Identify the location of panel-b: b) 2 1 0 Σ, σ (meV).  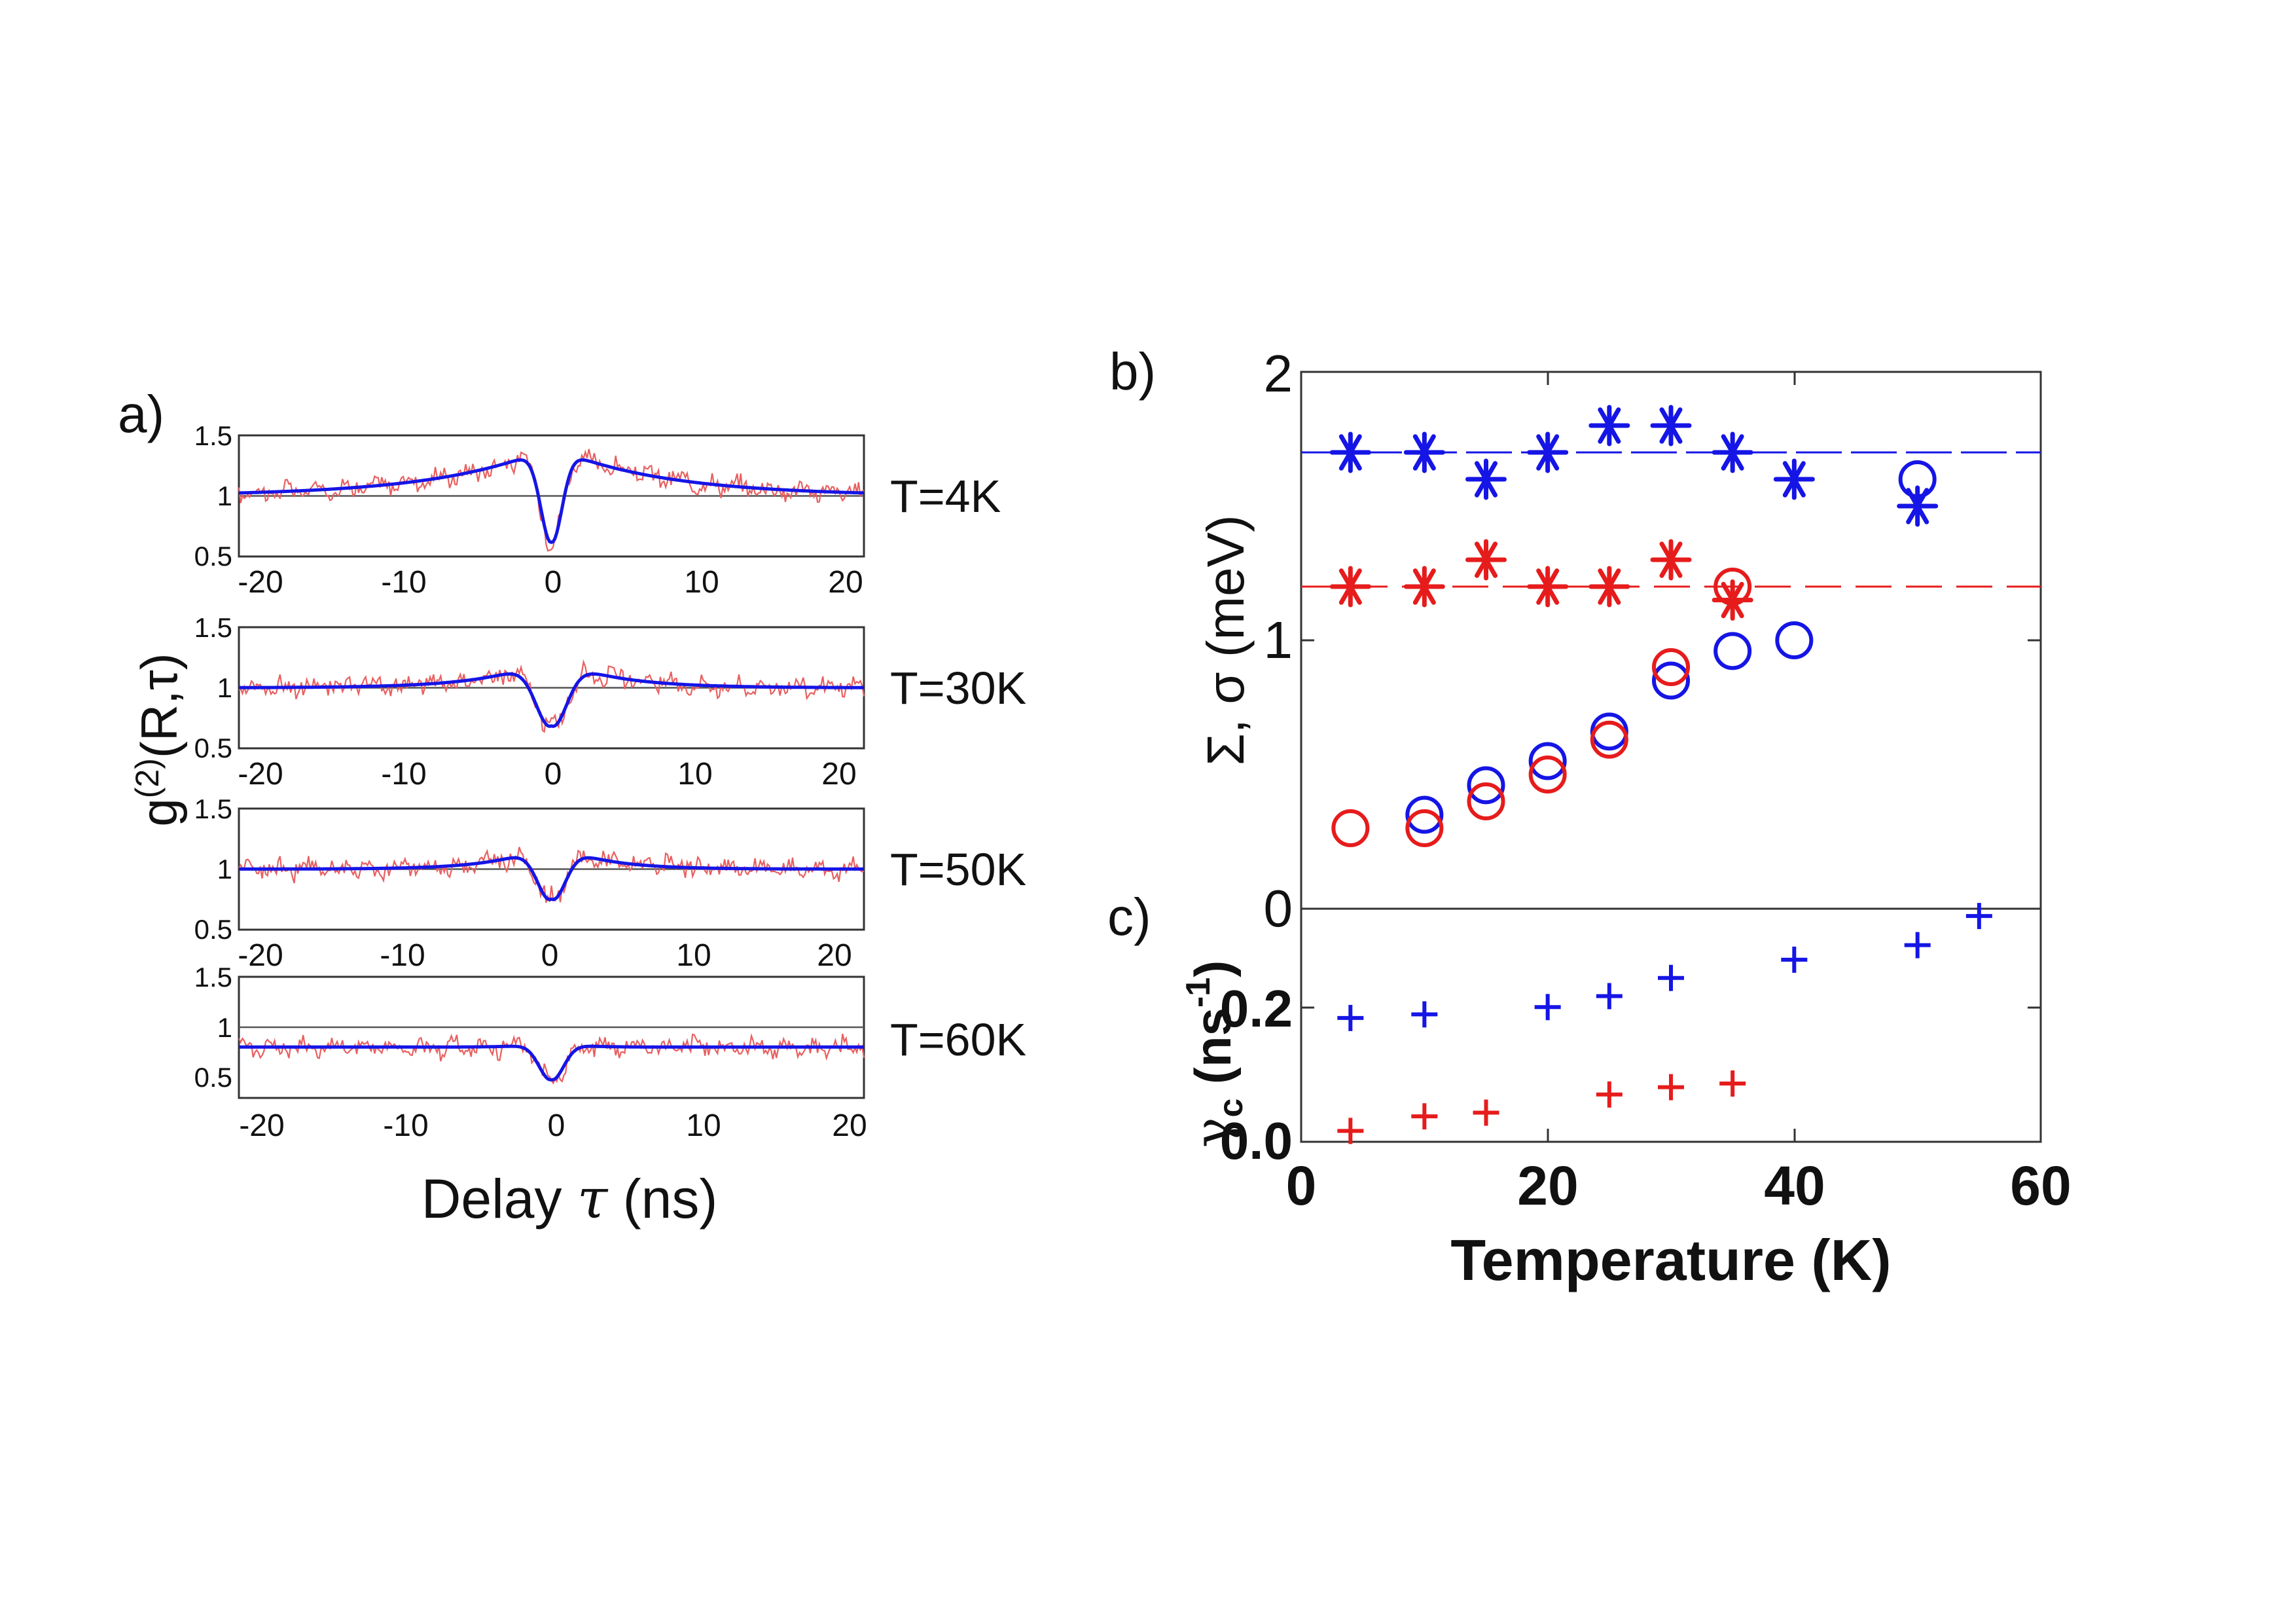
(1575, 640).